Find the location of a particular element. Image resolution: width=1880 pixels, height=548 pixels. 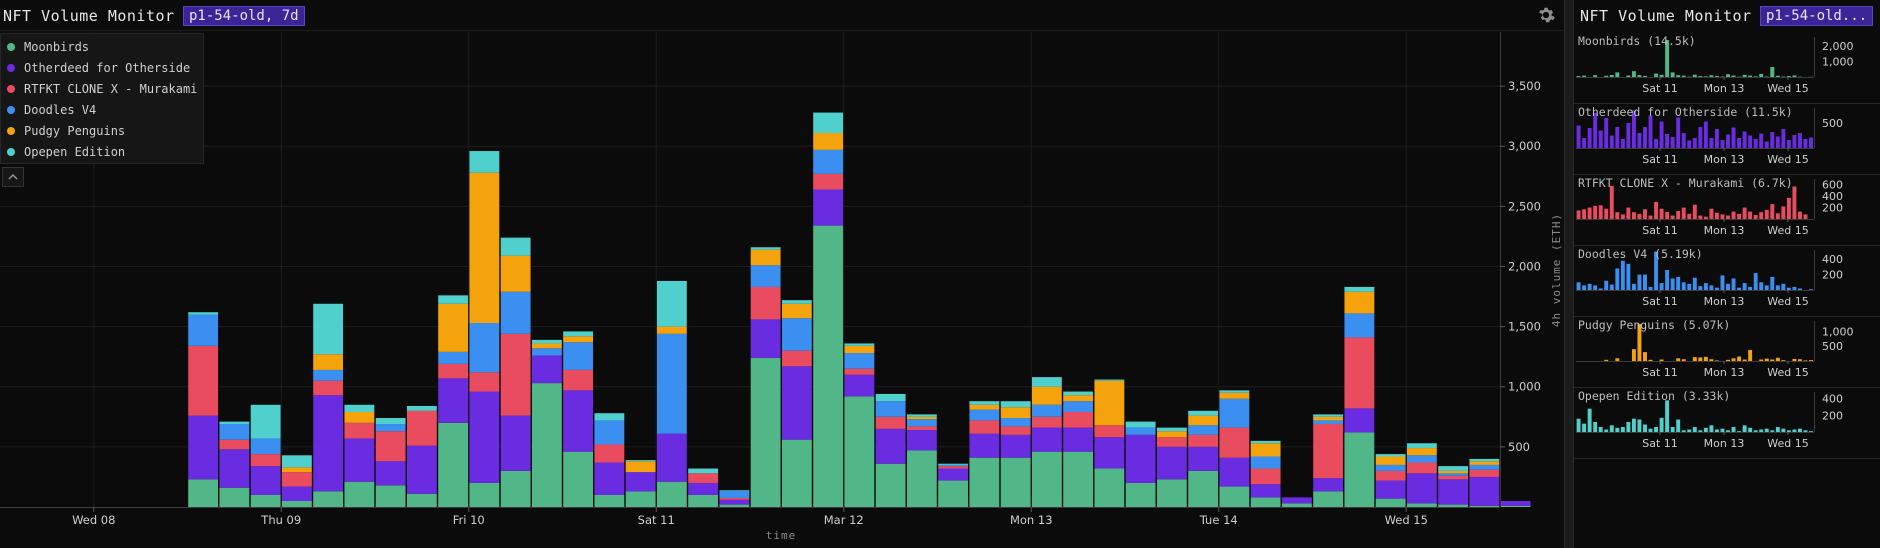

dataset-selector: p1-54-old, 7d is located at coordinates (244, 16).